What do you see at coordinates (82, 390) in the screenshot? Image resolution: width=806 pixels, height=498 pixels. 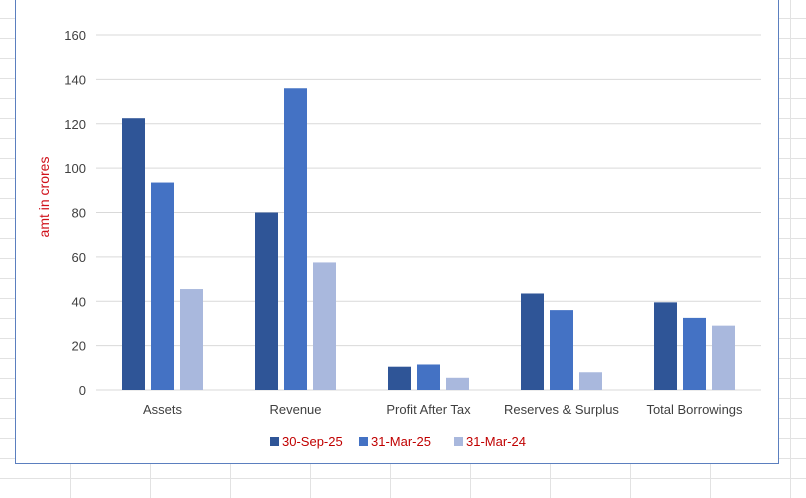 I see `y-tick-label: 0` at bounding box center [82, 390].